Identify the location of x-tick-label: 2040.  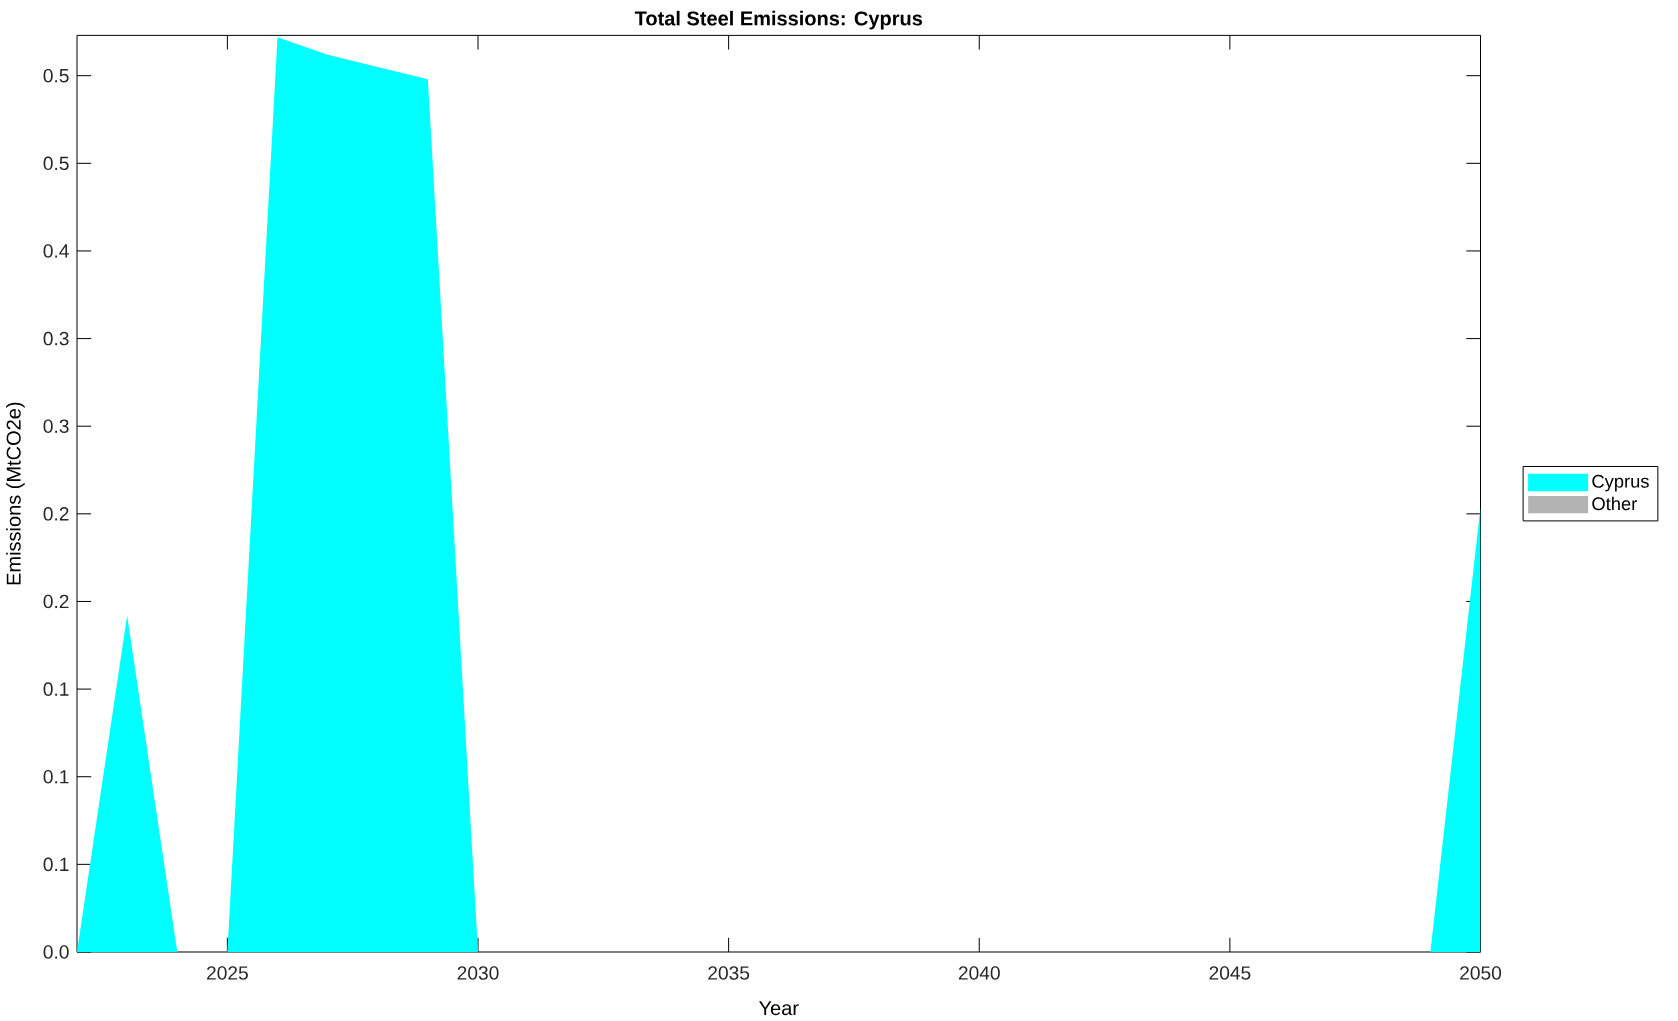
(979, 973).